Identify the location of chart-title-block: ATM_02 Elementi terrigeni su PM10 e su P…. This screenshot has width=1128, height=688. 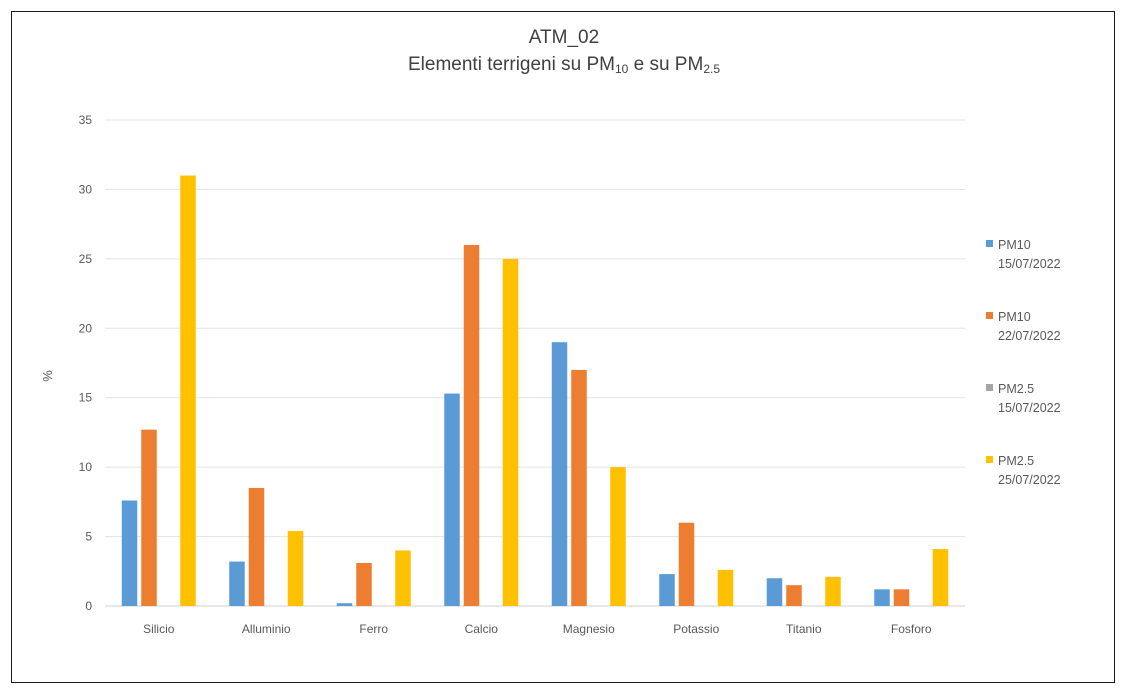
(564, 51).